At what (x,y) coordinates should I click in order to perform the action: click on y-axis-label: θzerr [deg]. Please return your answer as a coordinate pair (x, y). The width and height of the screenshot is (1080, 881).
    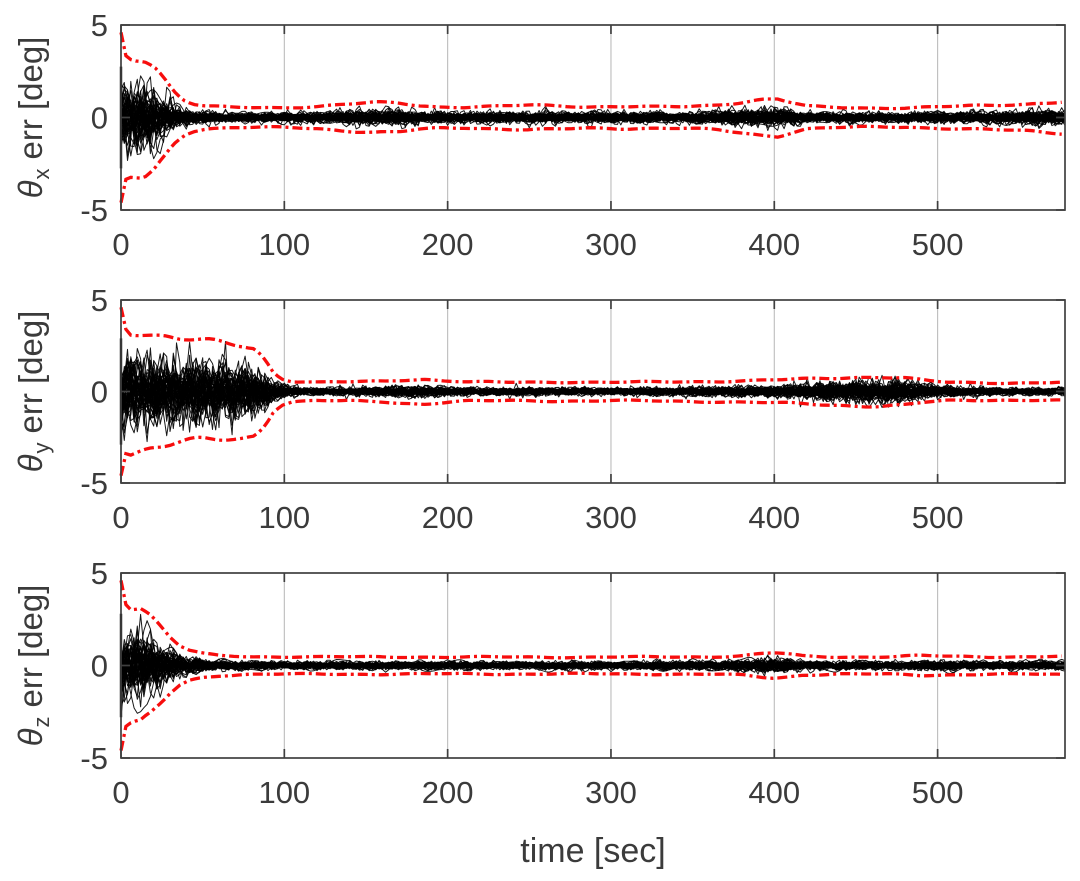
    Looking at the image, I should click on (33, 666).